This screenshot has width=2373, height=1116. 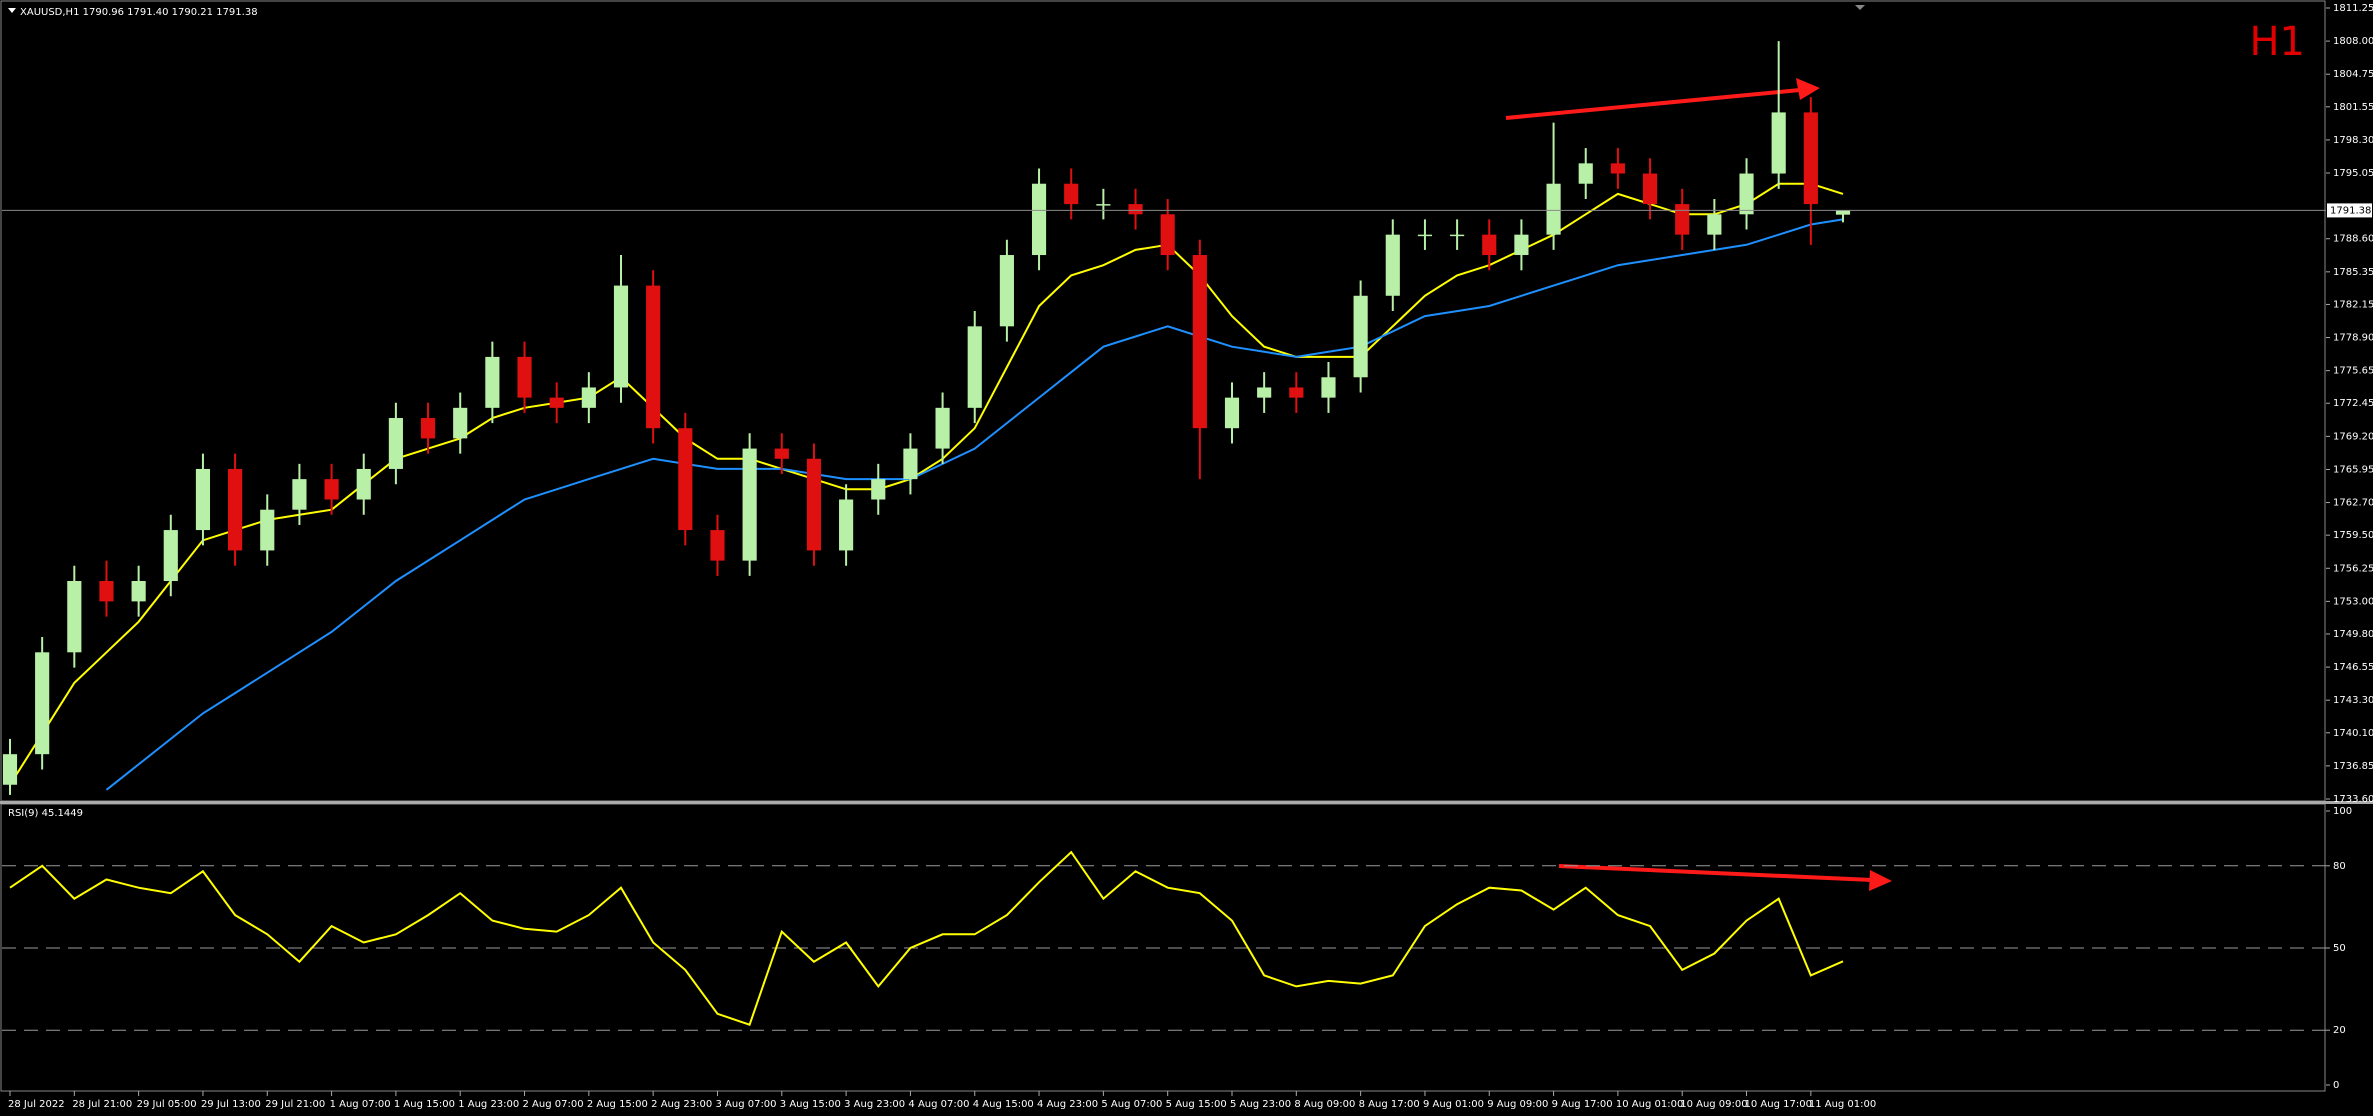 I want to click on y-tick-label: 1778.90, so click(x=2353, y=338).